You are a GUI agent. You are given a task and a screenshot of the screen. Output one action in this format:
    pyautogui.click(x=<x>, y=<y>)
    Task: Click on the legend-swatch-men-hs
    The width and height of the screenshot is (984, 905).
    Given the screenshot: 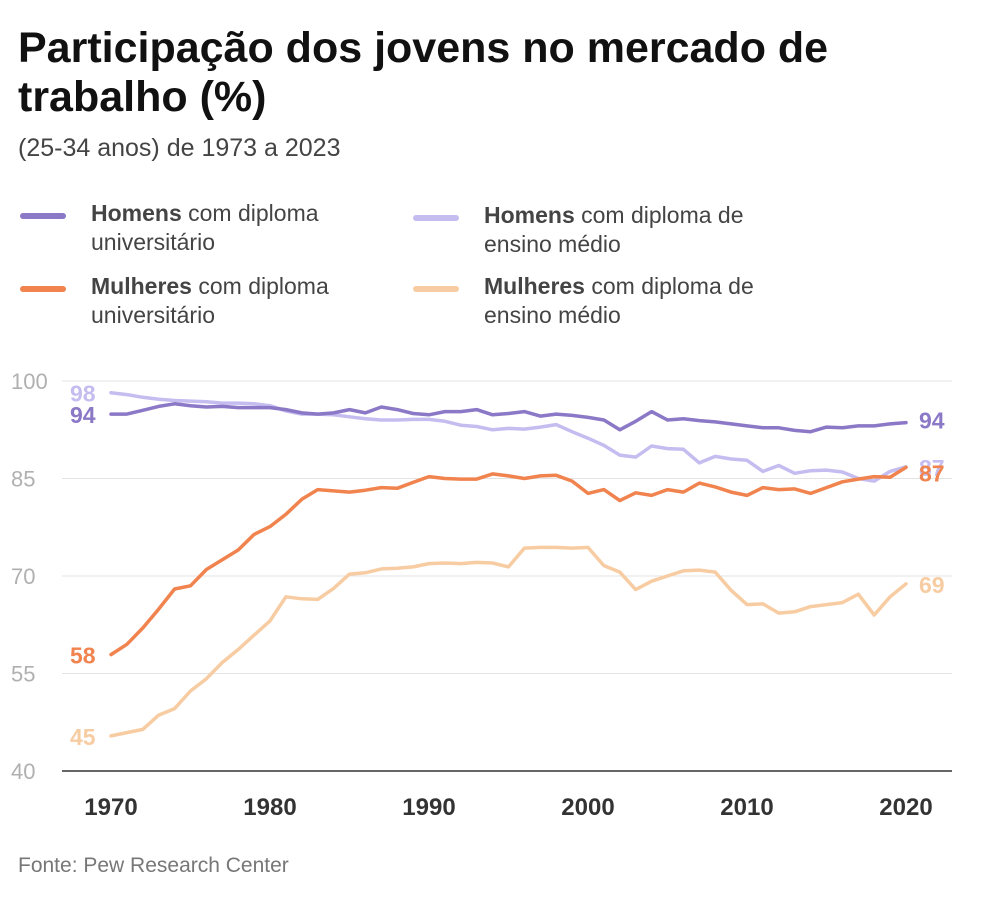 What is the action you would take?
    pyautogui.click(x=436, y=218)
    